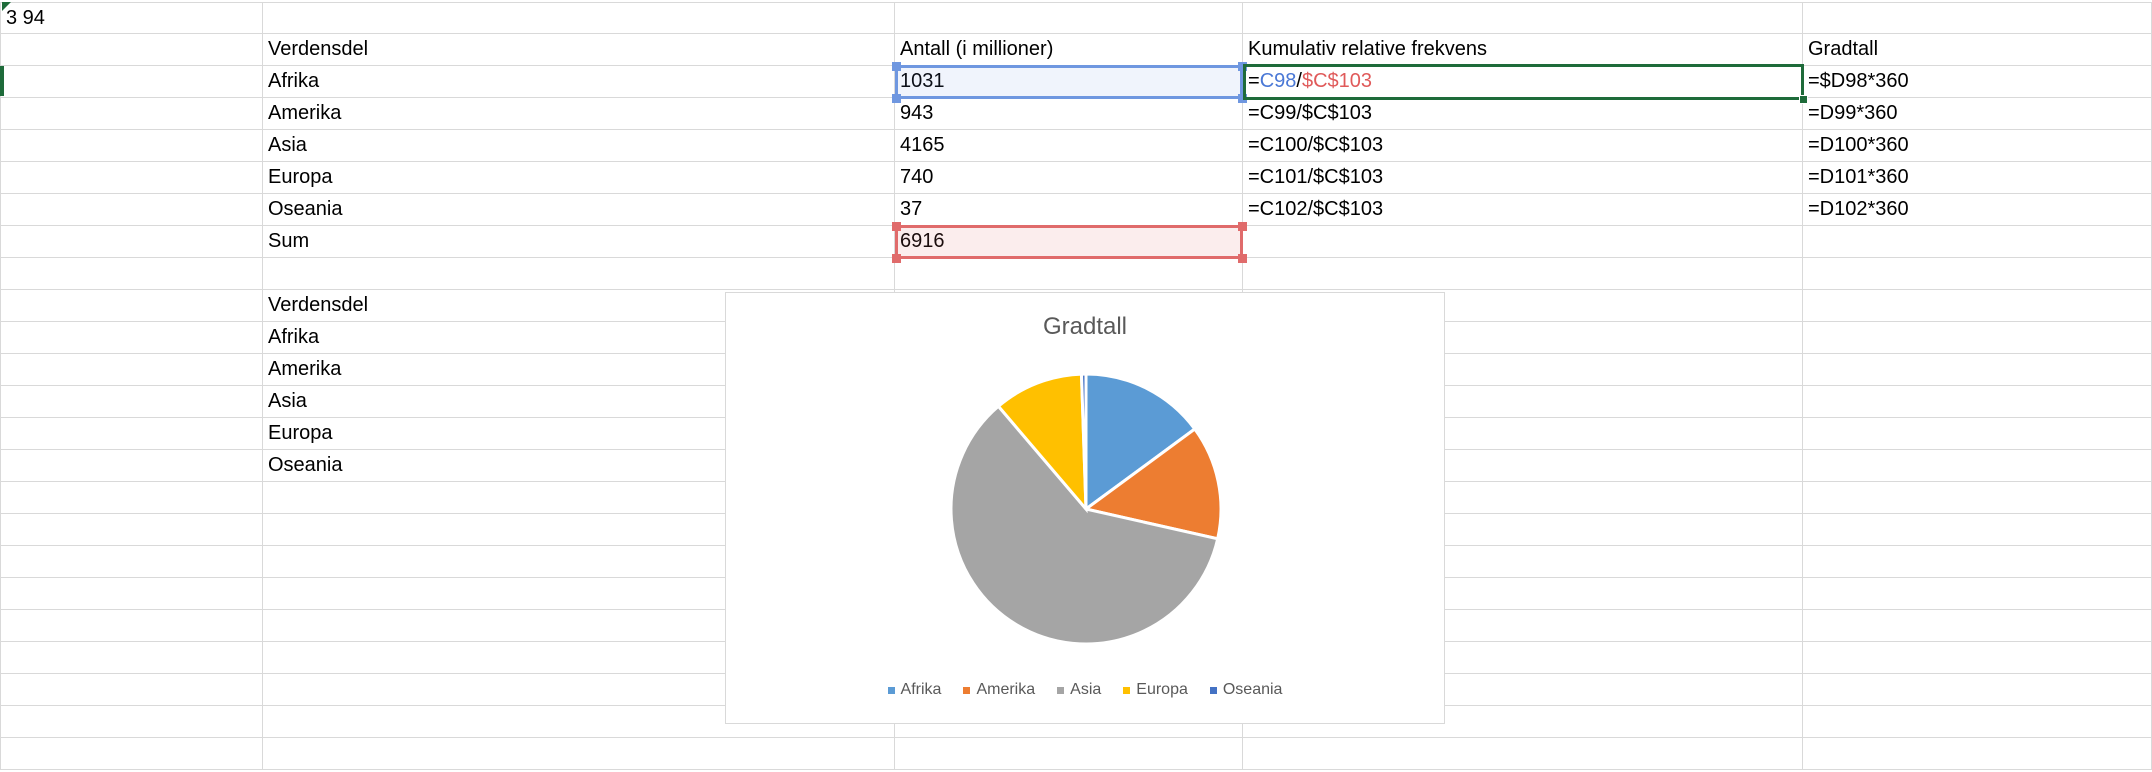  Describe the element at coordinates (131, 466) in the screenshot. I see `cell-r15-a` at that location.